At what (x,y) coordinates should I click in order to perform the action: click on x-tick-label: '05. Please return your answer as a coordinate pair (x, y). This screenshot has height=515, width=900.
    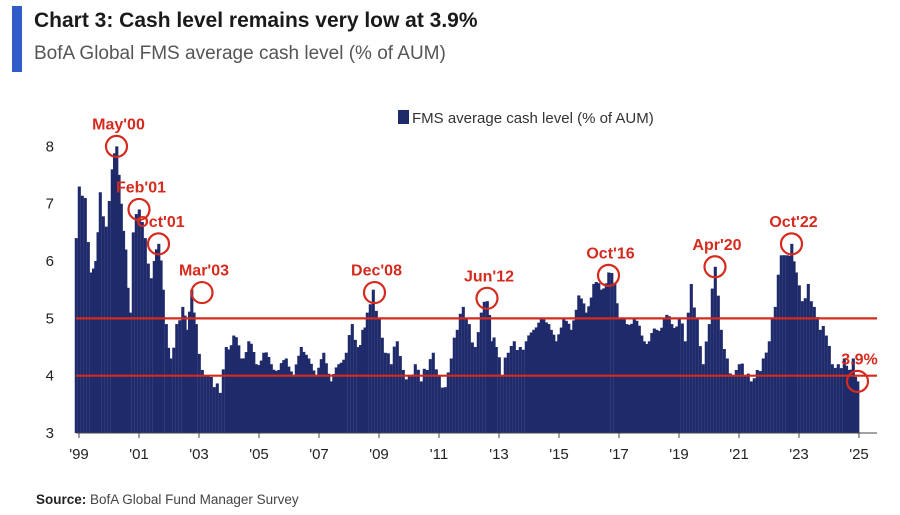
    Looking at the image, I should click on (259, 454).